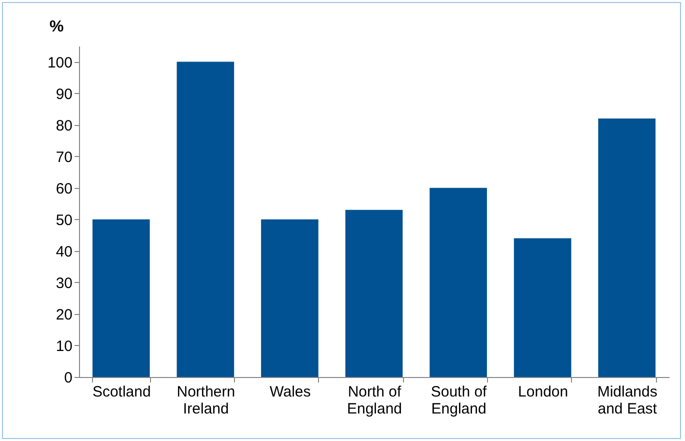  Describe the element at coordinates (64, 189) in the screenshot. I see `y-tick-label: 60` at that location.